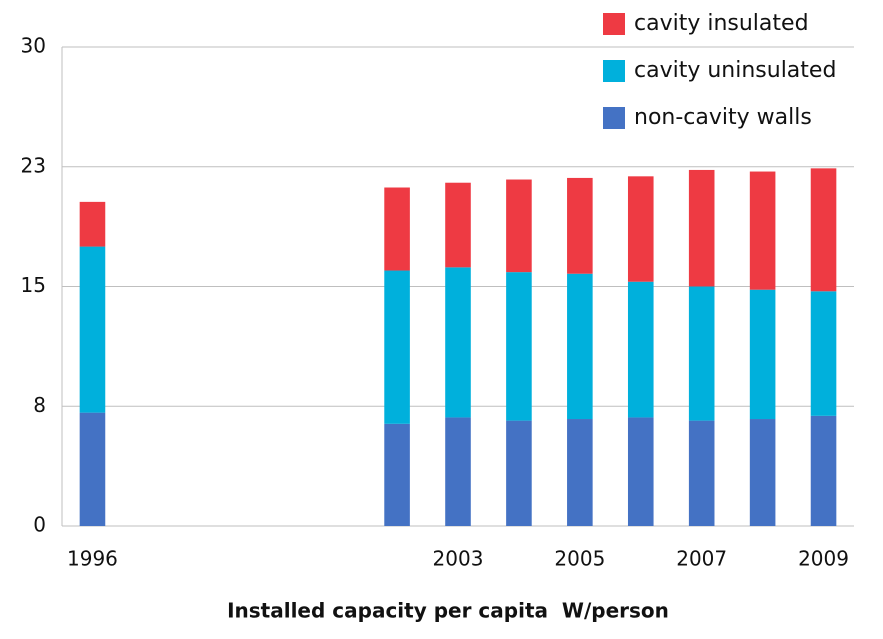 This screenshot has height=639, width=883. What do you see at coordinates (39, 405) in the screenshot?
I see `y-tick-label: 8` at bounding box center [39, 405].